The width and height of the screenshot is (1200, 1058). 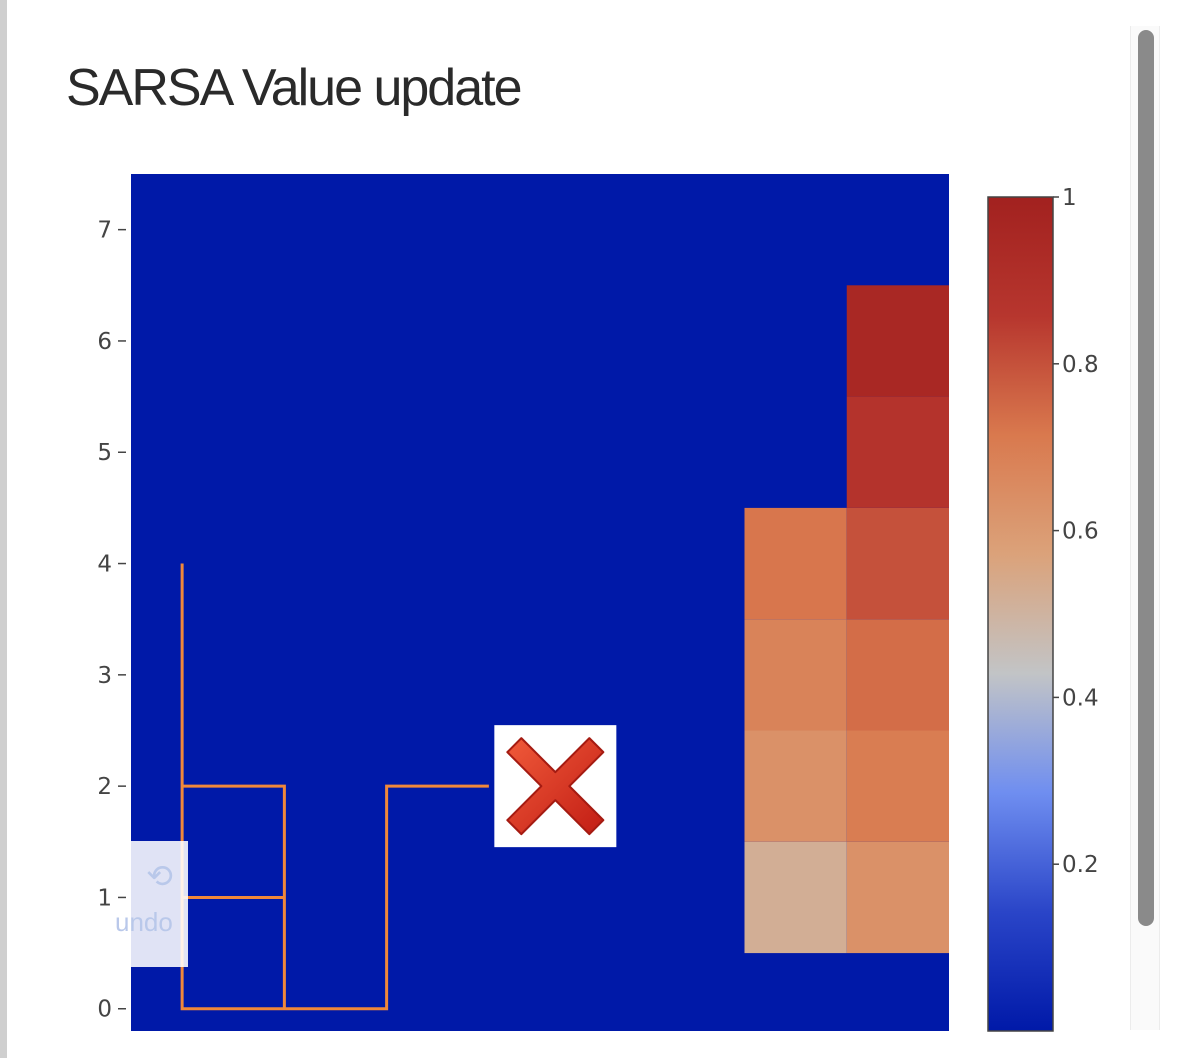 I want to click on colorbar-tick-label: 0.6, so click(x=1080, y=532).